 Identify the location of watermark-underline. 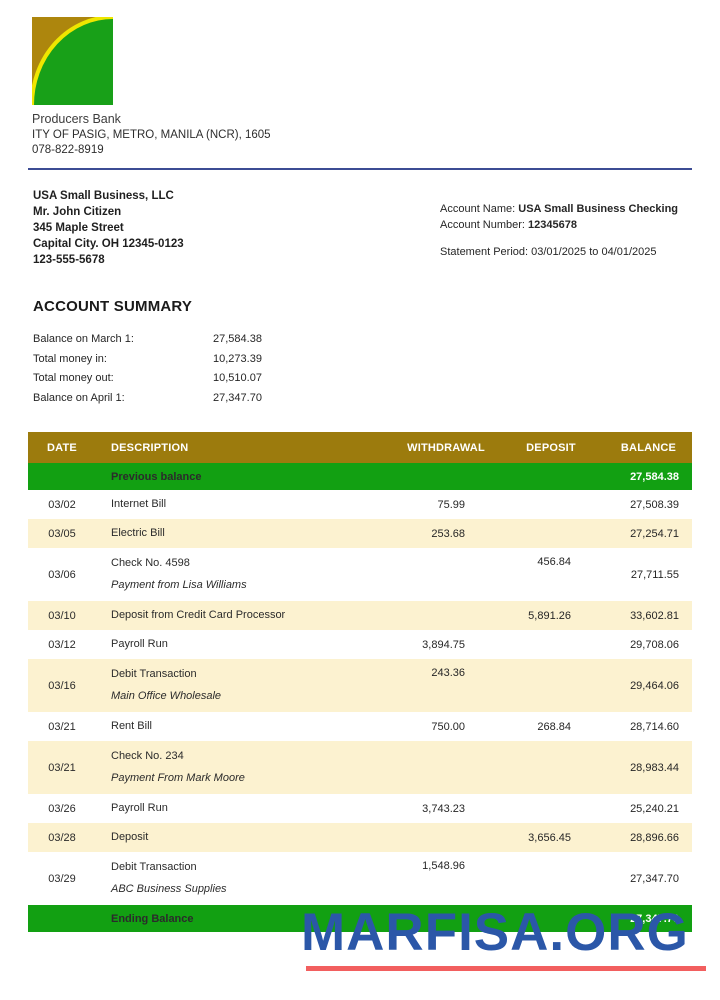
(506, 968).